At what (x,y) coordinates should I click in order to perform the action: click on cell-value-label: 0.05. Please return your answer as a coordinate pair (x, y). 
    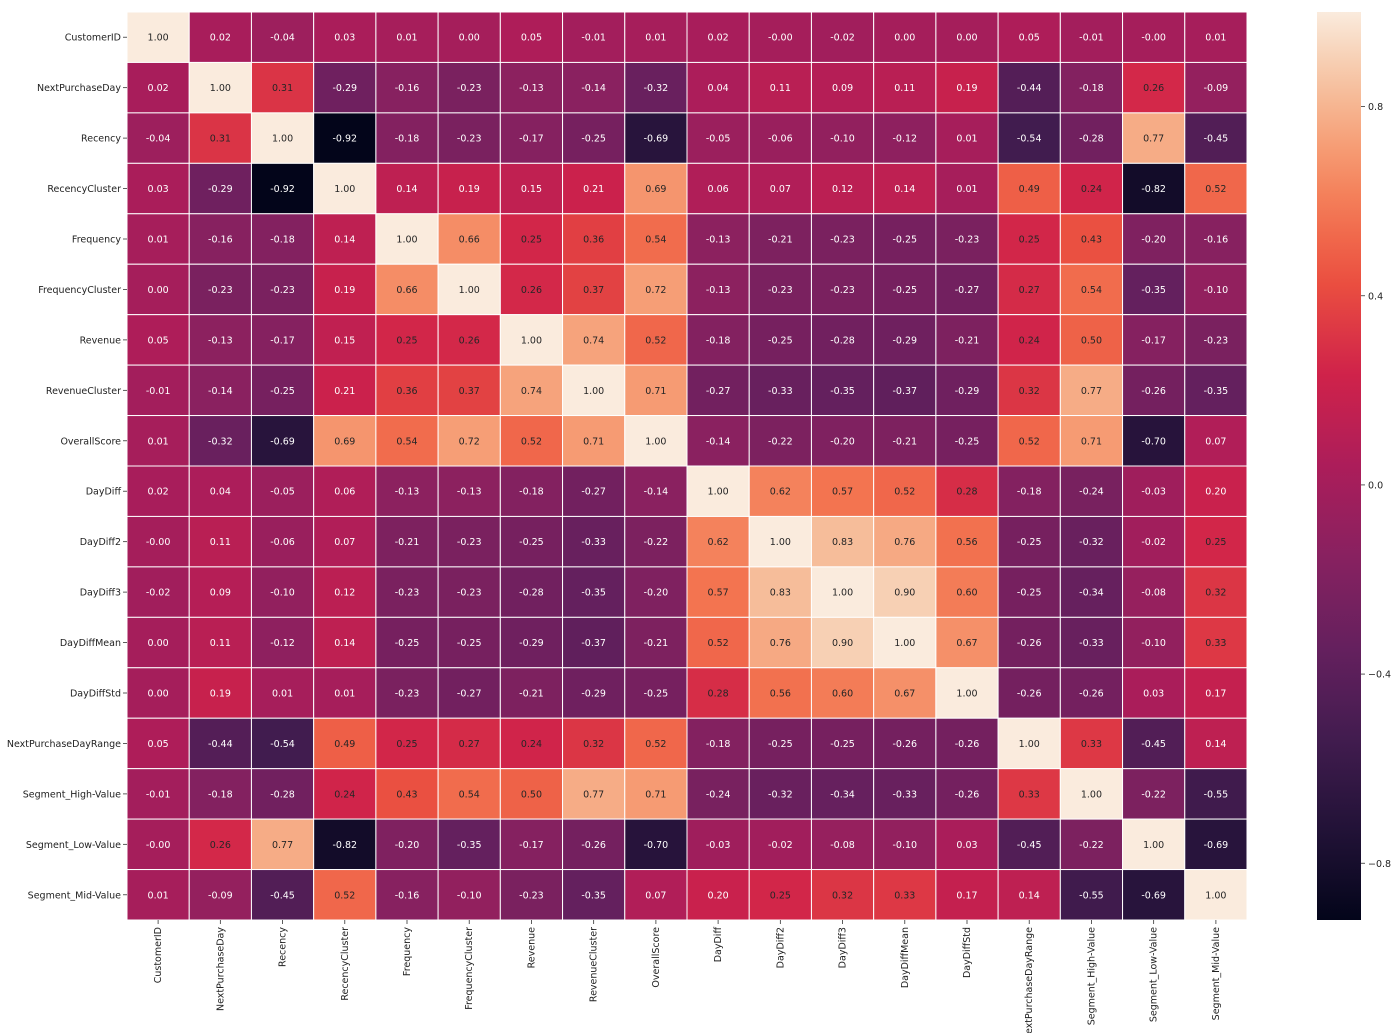
    Looking at the image, I should click on (531, 38).